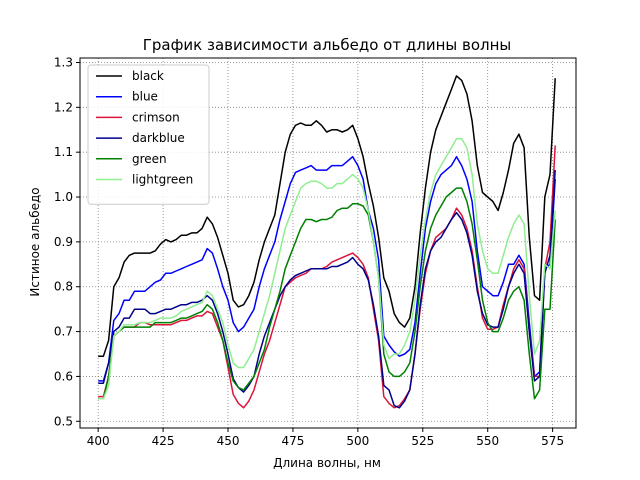  Describe the element at coordinates (552, 441) in the screenshot. I see `x-tick-label: 575` at that location.